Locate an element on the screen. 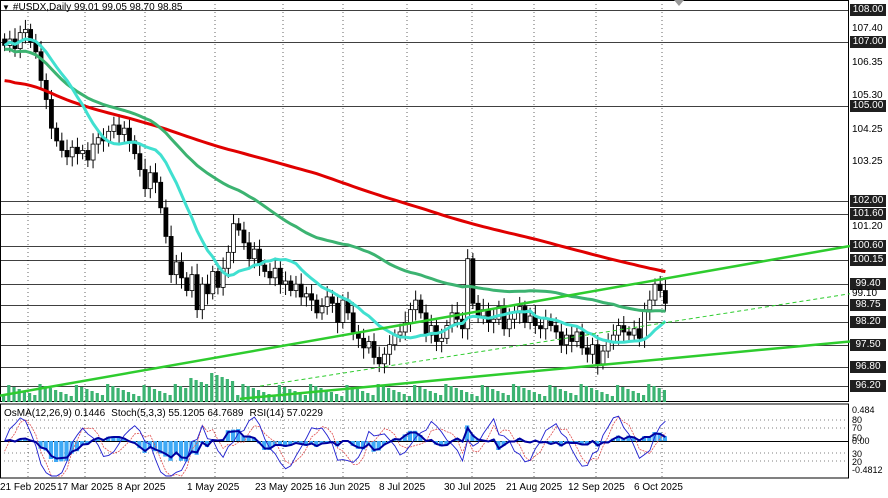  price-level-tag: 102.00 is located at coordinates (868, 201).